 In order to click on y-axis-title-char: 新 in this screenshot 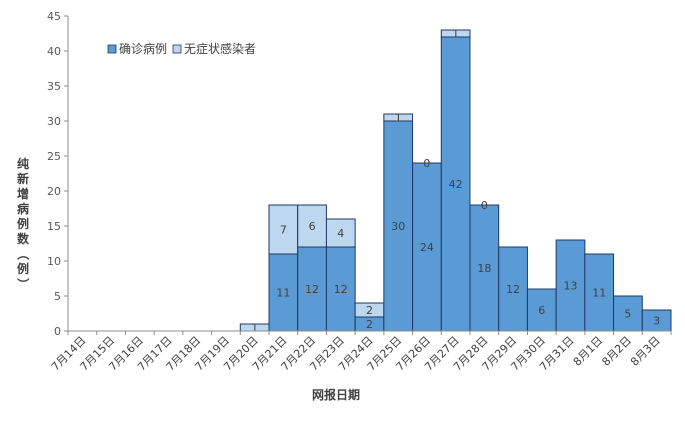, I will do `click(23, 178)`.